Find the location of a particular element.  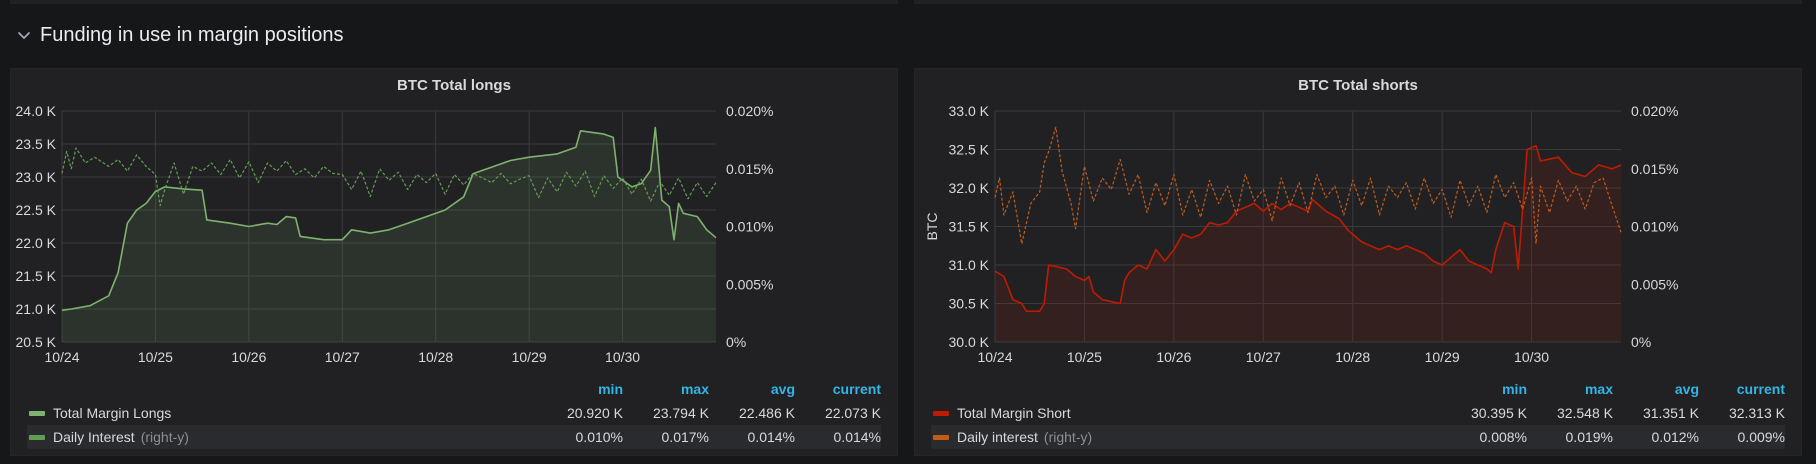

y-tick-label: 20.5 K is located at coordinates (36, 342).